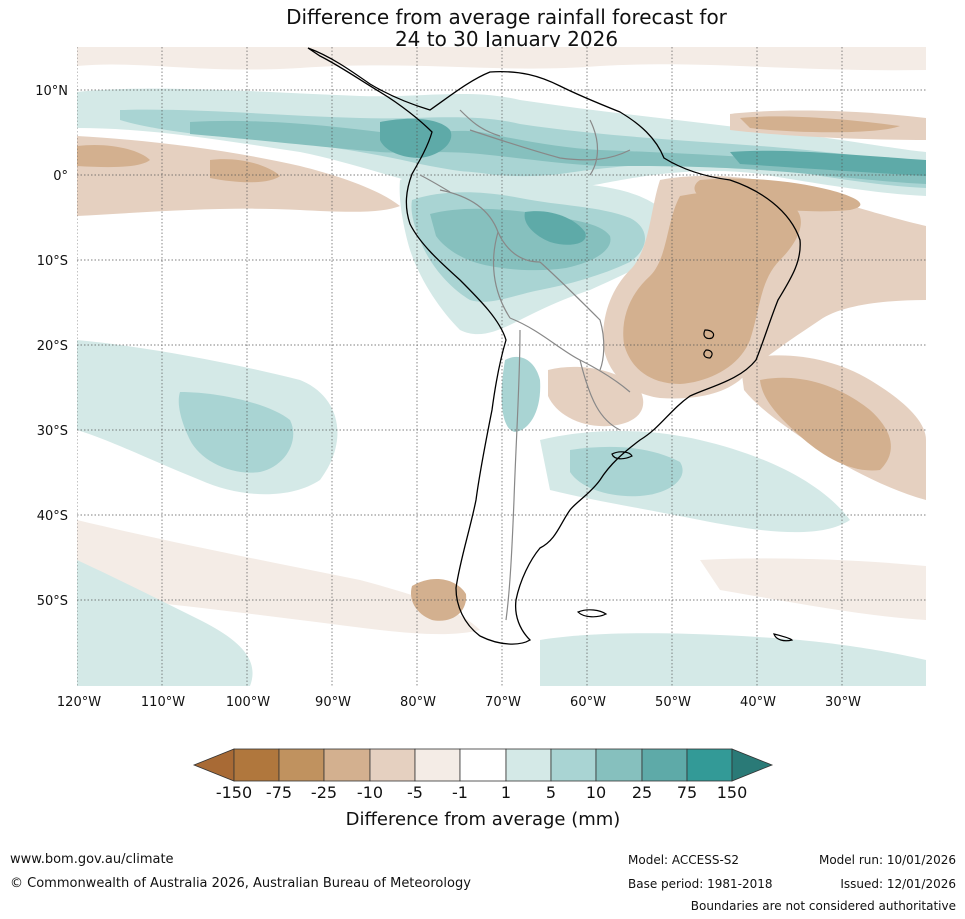  I want to click on rain-south-ocean, so click(501, 623).